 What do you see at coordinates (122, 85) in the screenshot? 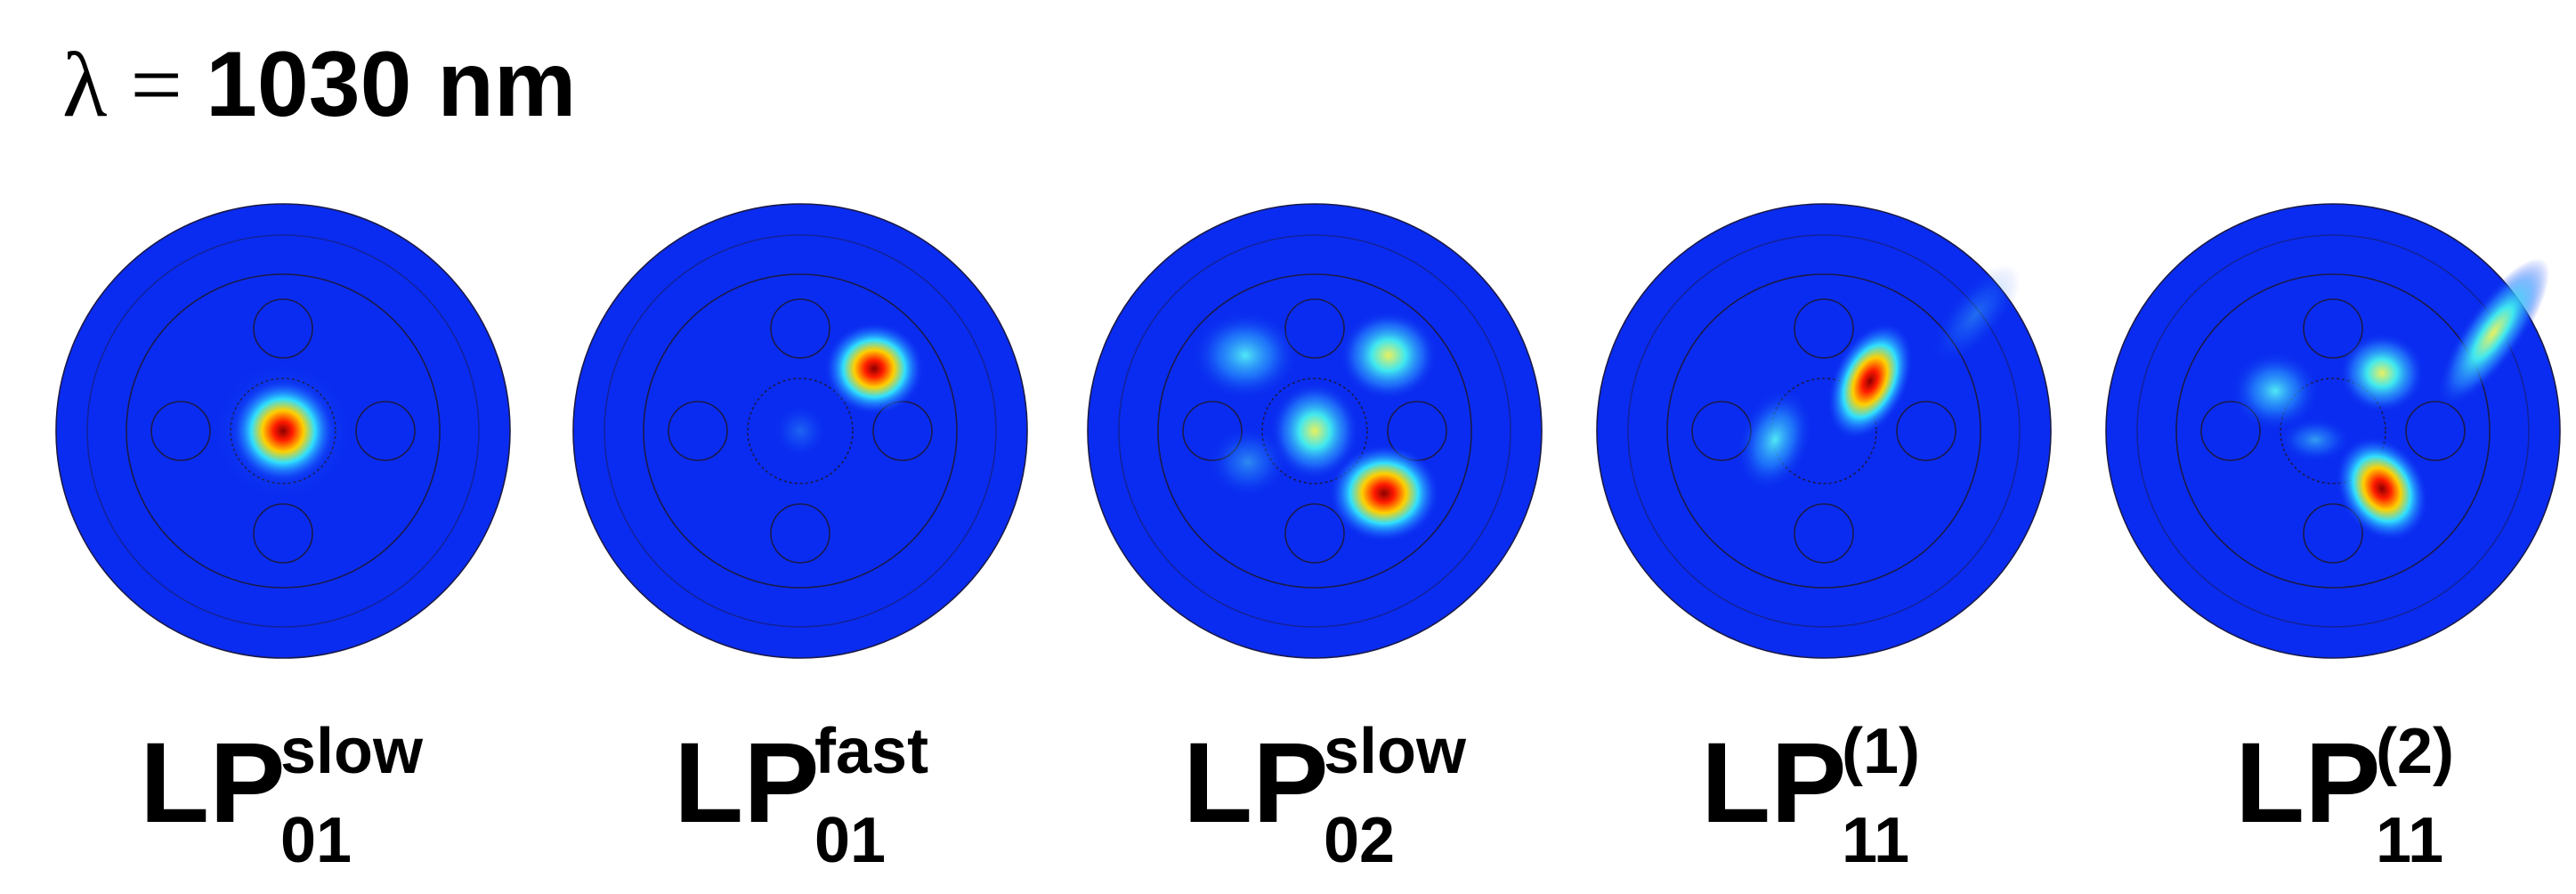
I see `title-symbol: λ =` at bounding box center [122, 85].